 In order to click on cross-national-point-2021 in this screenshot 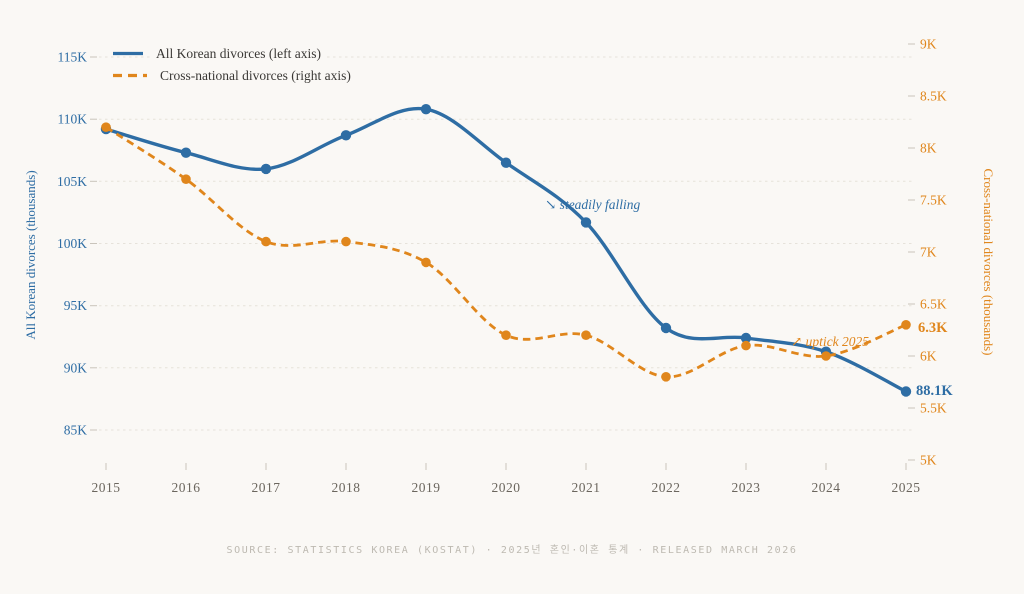, I will do `click(586, 335)`.